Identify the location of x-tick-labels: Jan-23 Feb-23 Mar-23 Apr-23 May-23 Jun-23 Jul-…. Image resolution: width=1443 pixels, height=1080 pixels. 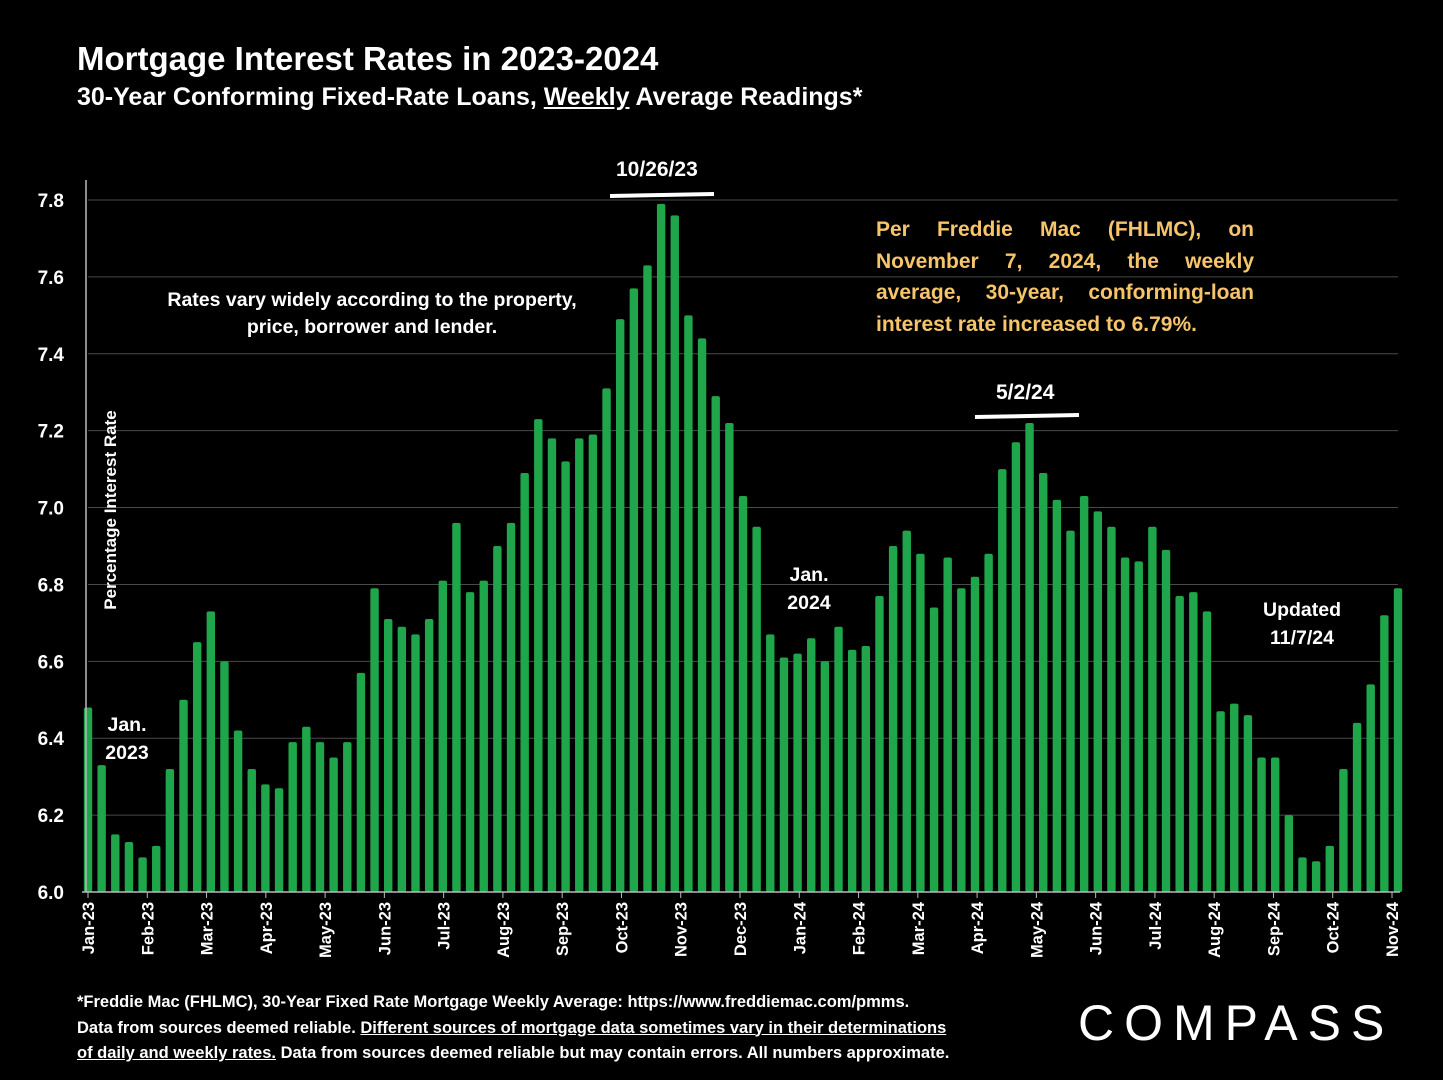
(741, 929).